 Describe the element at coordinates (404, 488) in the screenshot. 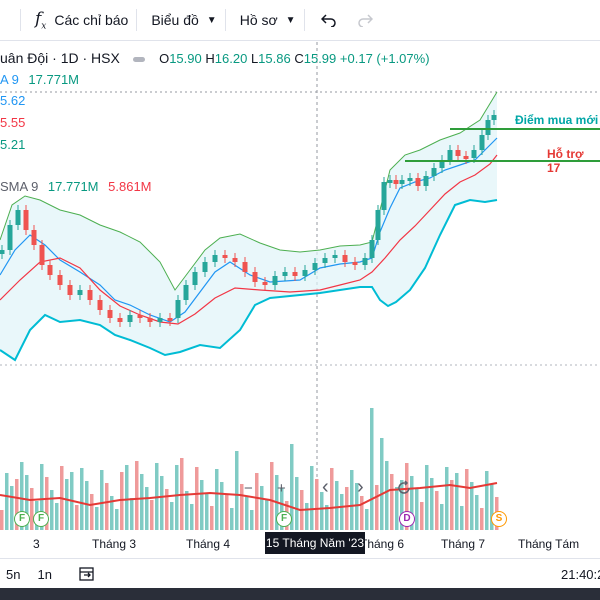

I see `reset-icon` at that location.